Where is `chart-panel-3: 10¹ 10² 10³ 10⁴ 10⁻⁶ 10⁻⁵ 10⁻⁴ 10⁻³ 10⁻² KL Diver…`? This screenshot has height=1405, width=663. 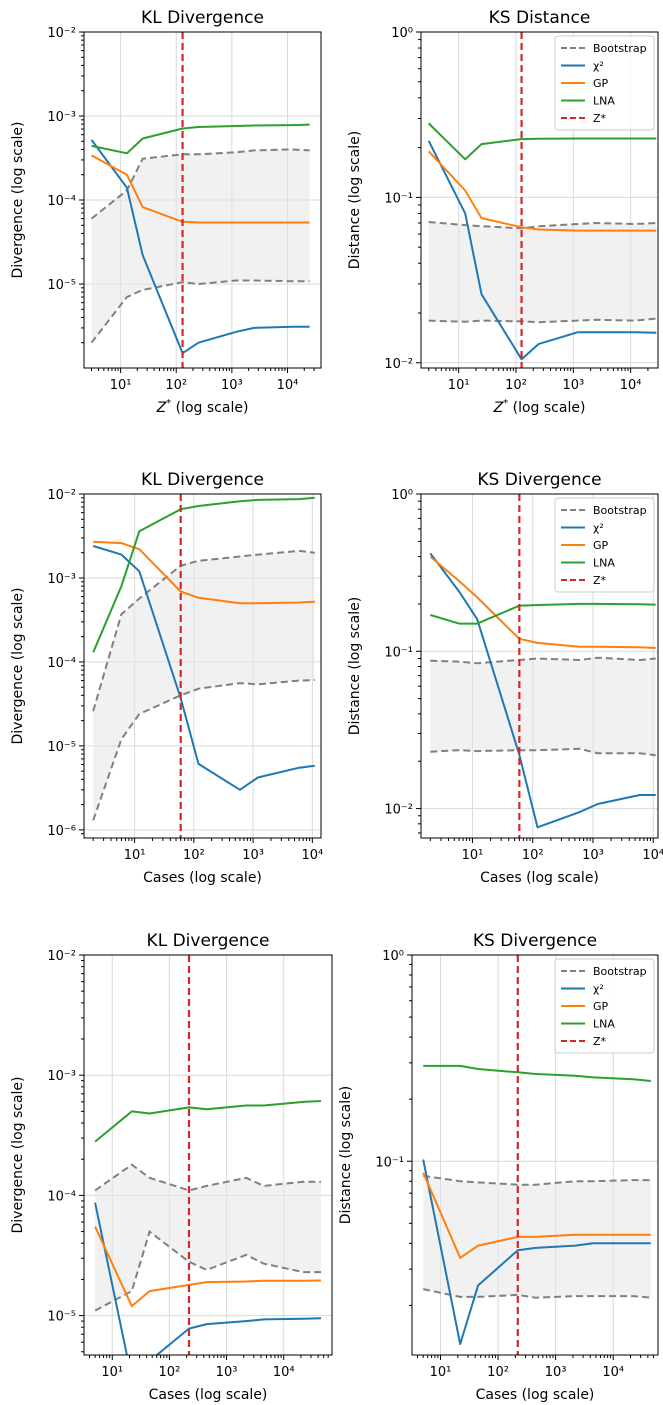
chart-panel-3: 10¹ 10² 10³ 10⁴ 10⁻⁶ 10⁻⁵ 10⁻⁴ 10⁻³ 10⁻² KL Diver… is located at coordinates (166, 678).